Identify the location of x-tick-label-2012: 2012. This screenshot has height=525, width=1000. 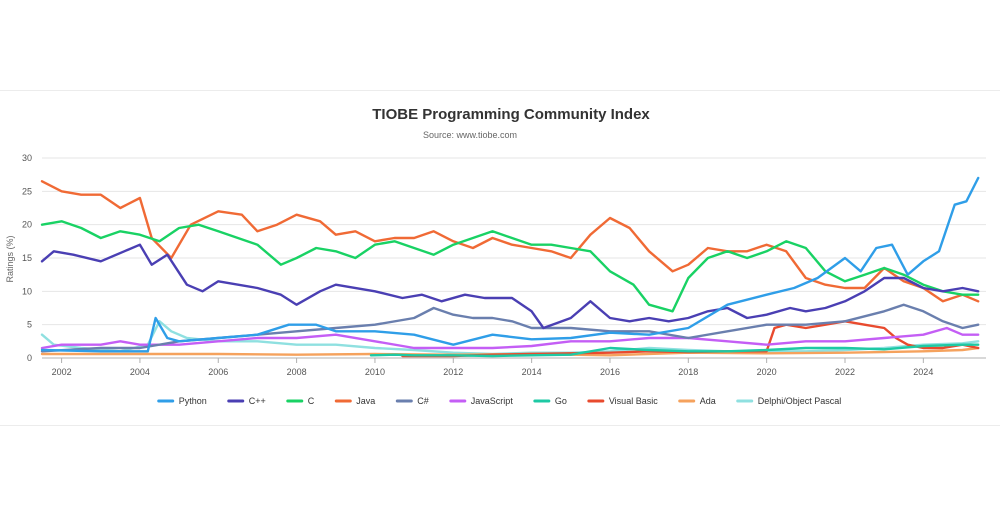
(453, 372).